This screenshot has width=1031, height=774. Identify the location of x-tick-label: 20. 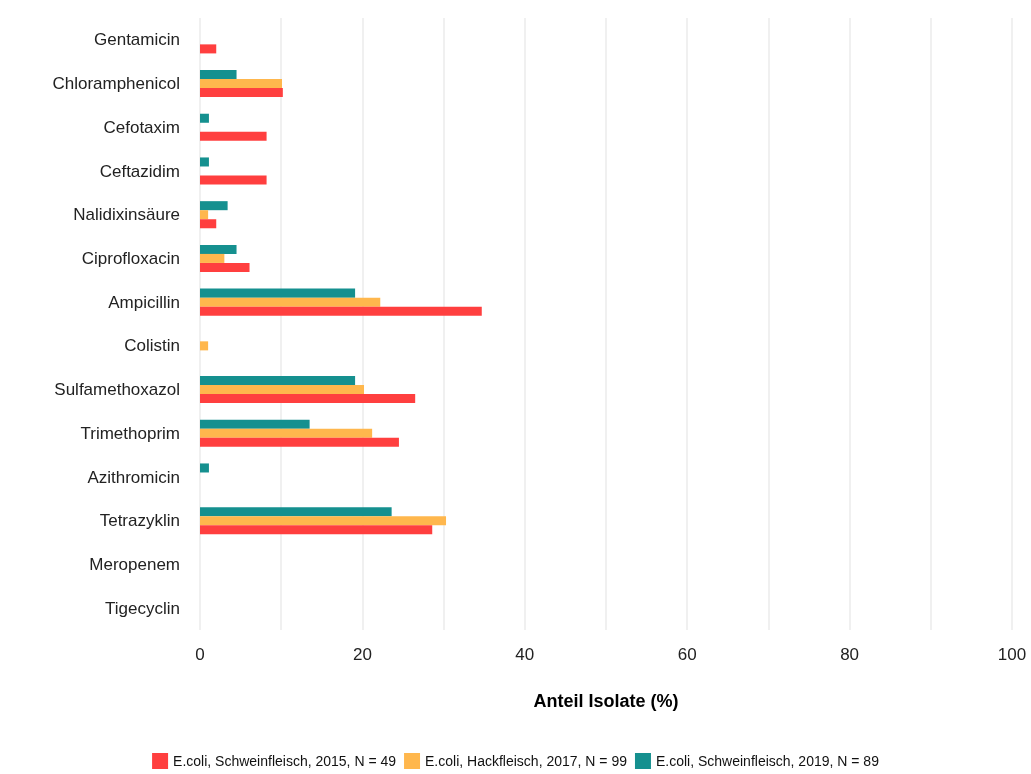
(362, 654).